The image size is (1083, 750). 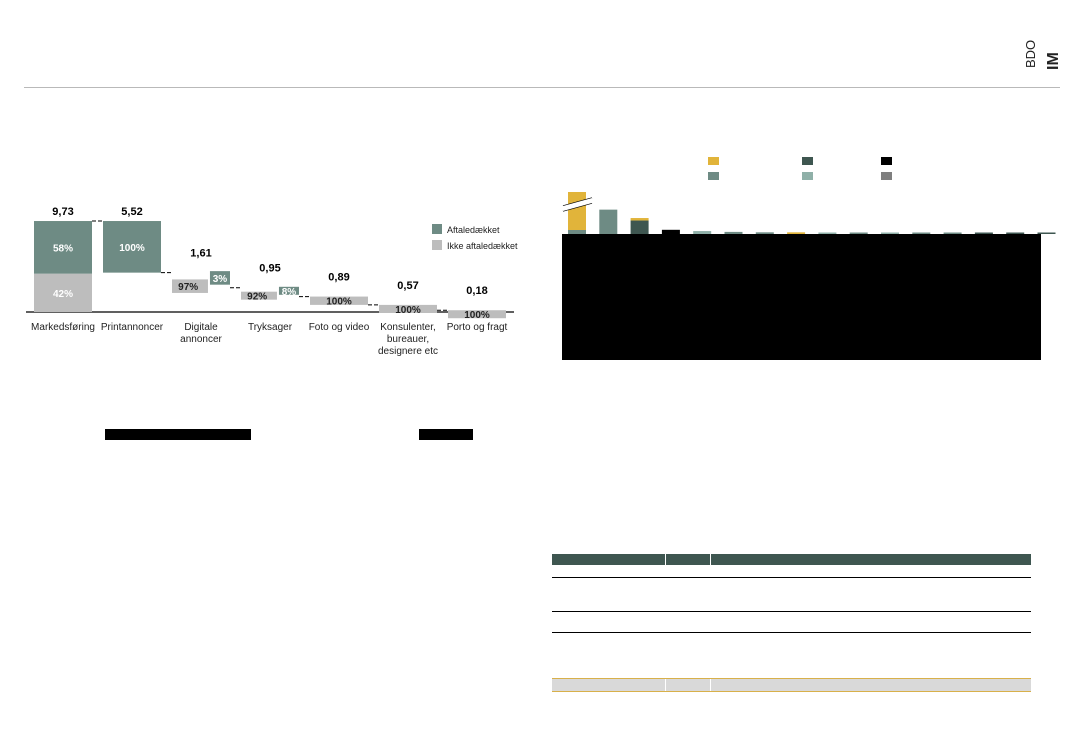 I want to click on bar-covered-pct-label: 58%, so click(x=63, y=248).